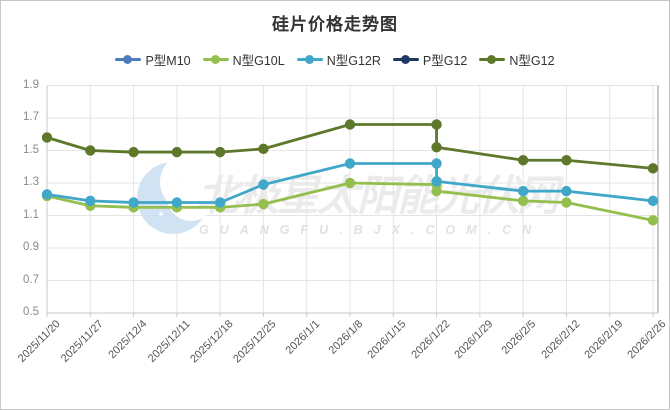  Describe the element at coordinates (445, 61) in the screenshot. I see `legend-label: P型G12` at that location.